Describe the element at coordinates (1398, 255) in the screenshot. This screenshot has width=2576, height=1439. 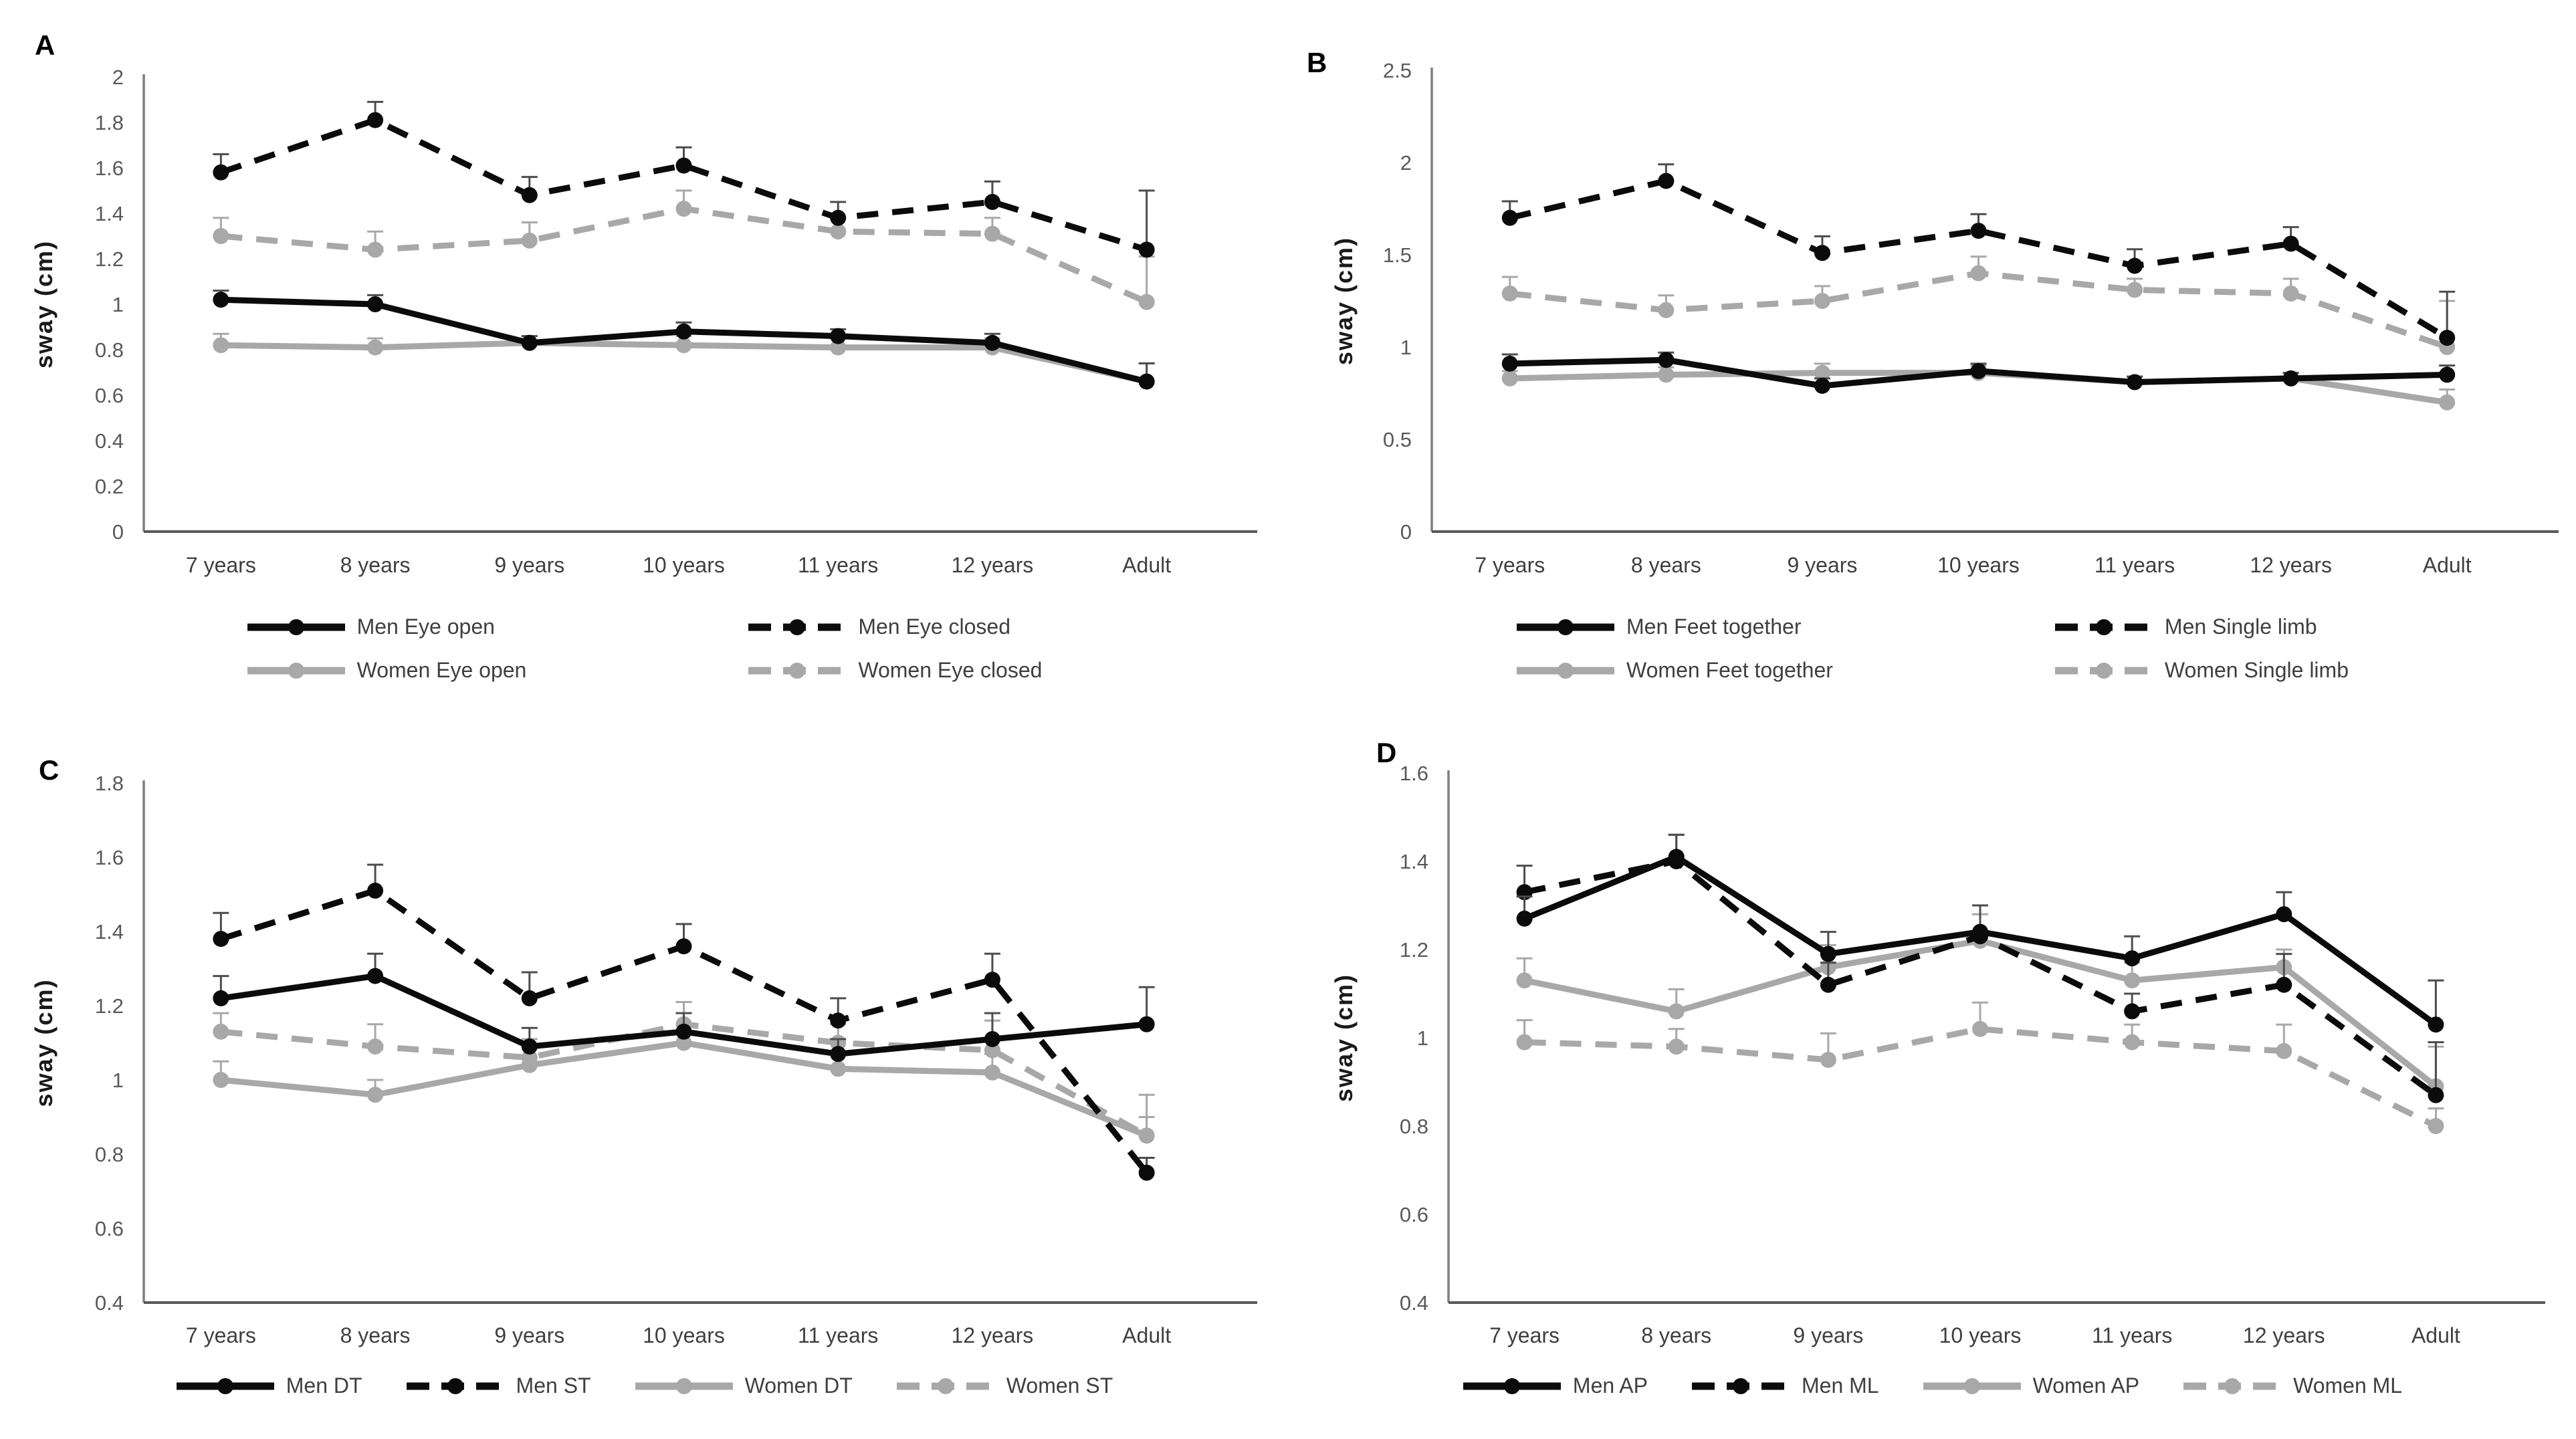
I see `y-tick-label: 1.5` at that location.